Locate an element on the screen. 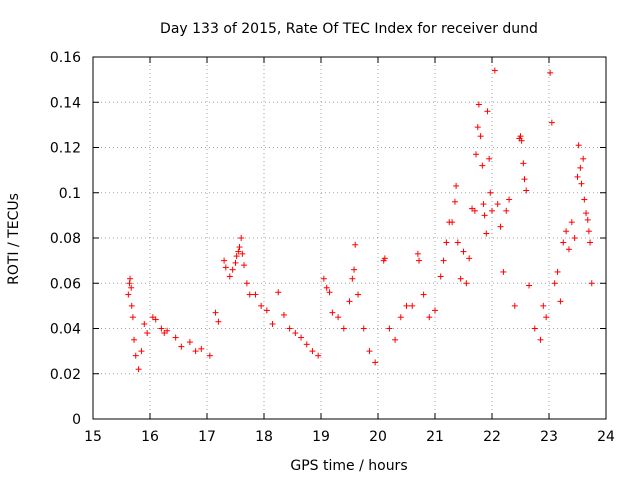  y-tick-label: 0.06 is located at coordinates (65, 284).